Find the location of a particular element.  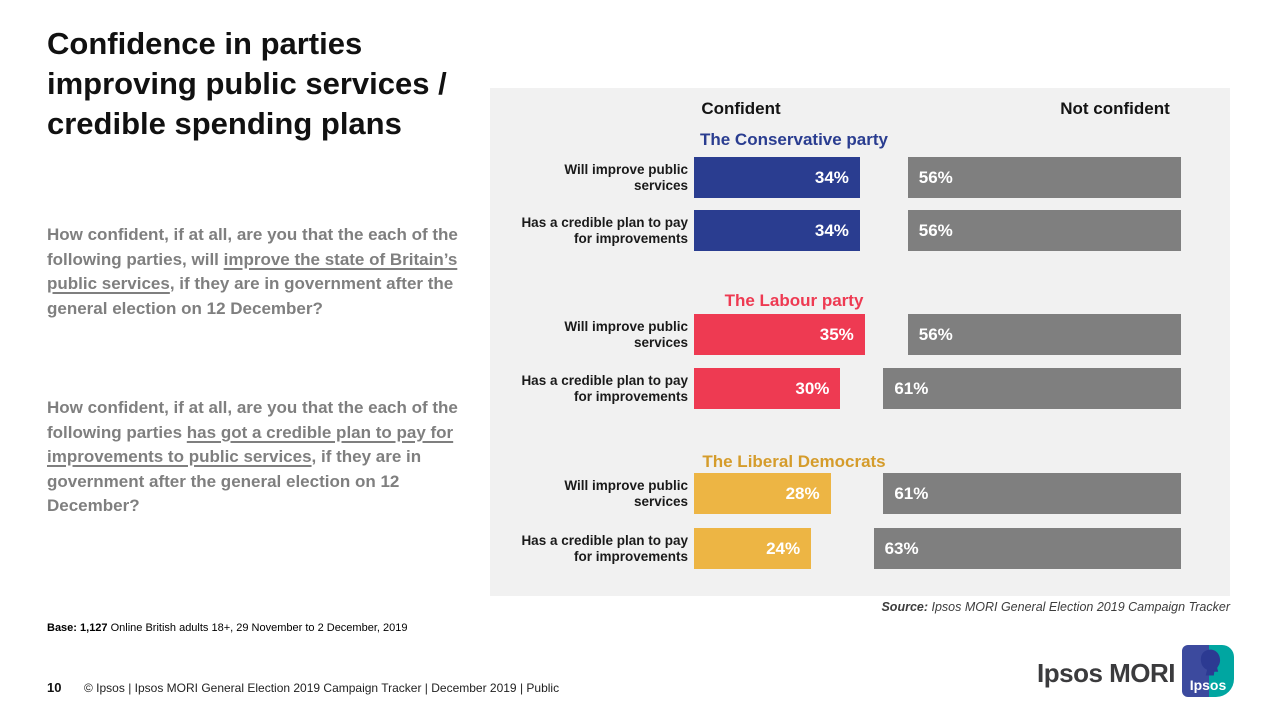

confident-bar: 24% is located at coordinates (753, 548).